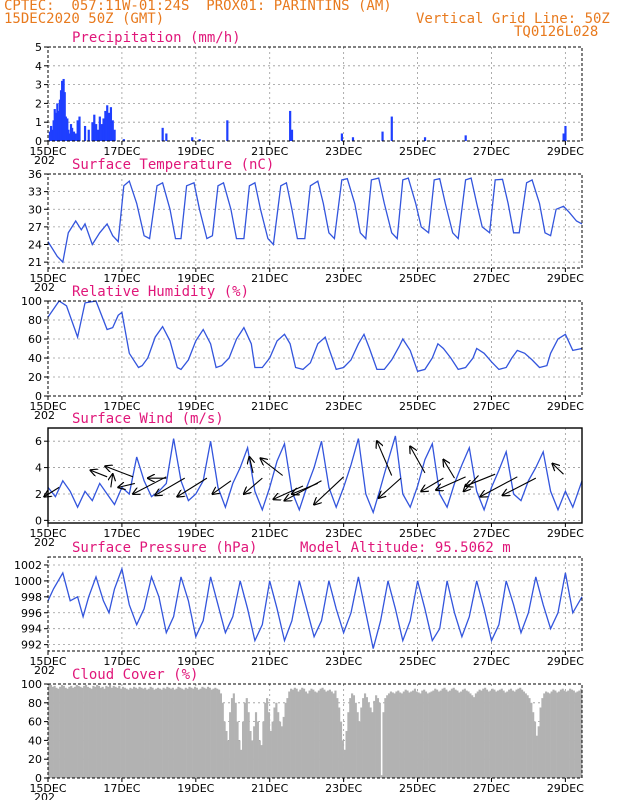  Describe the element at coordinates (121, 533) in the screenshot. I see `wind-xtick-label: 17DEC` at that location.